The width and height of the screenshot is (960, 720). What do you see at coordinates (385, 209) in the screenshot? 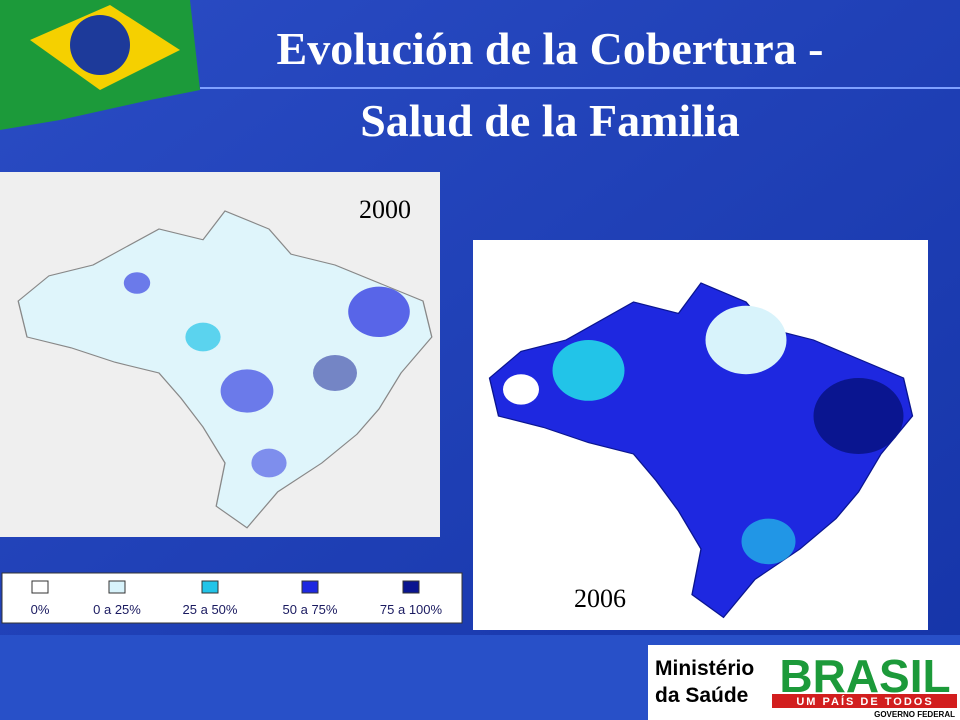
I see `map-year: 2000` at bounding box center [385, 209].